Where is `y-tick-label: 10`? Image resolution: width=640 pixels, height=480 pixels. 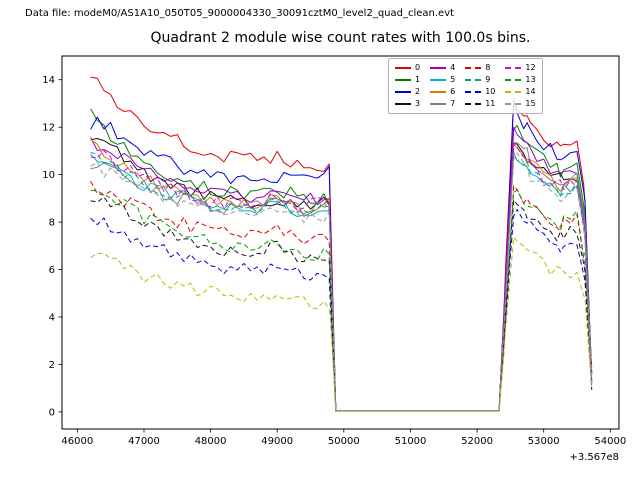
y-tick-label: 10 is located at coordinates (48, 175).